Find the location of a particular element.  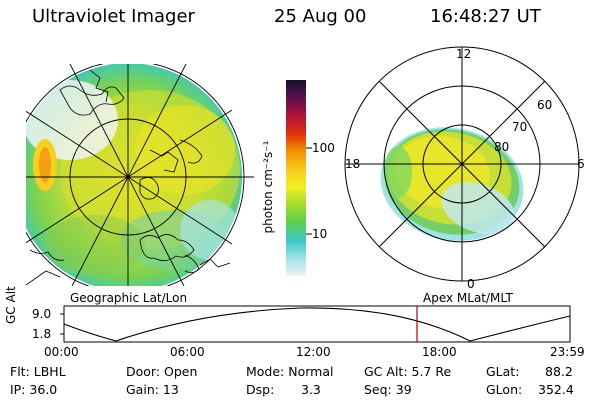

altitude-plot is located at coordinates (315, 324).